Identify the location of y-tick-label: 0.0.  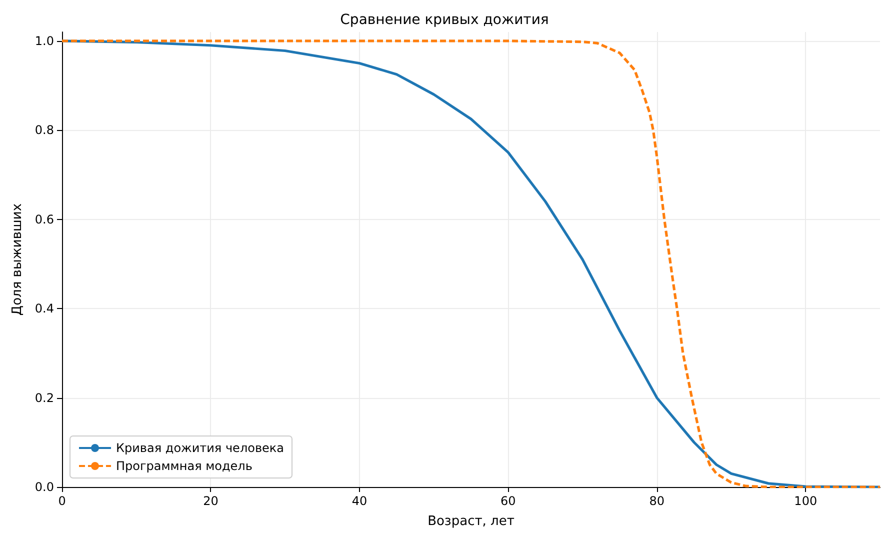
(44, 487).